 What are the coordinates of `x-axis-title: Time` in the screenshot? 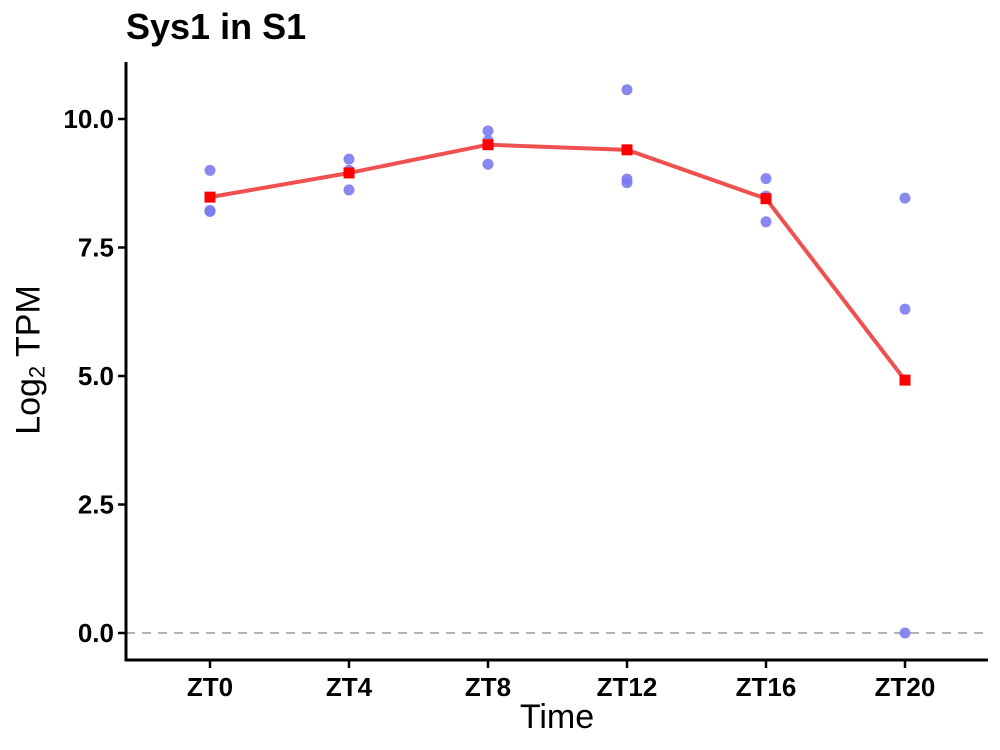 It's located at (557, 717).